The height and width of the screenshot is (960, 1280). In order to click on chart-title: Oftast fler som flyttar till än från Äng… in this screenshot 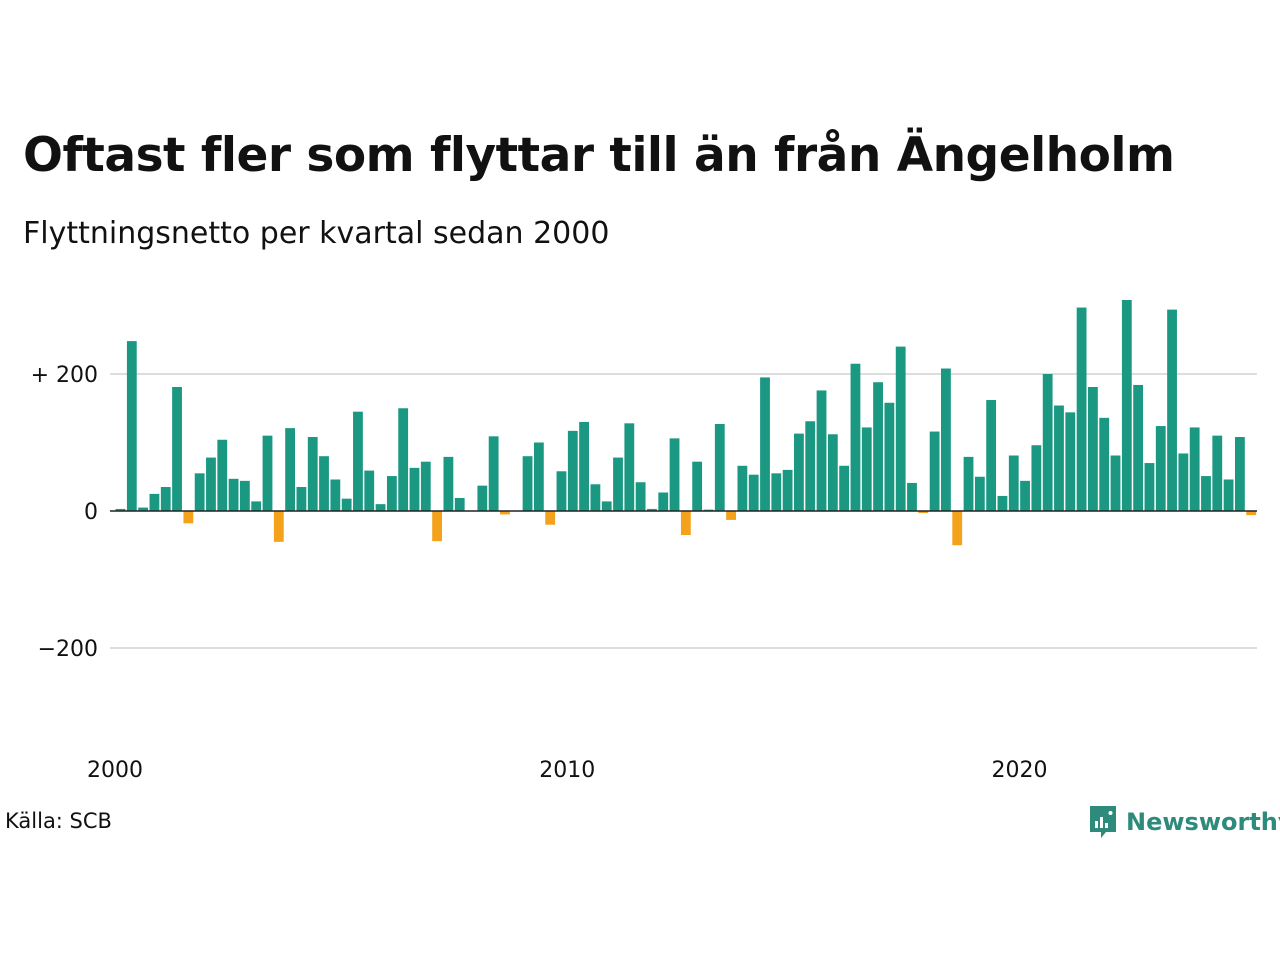, I will do `click(599, 155)`.